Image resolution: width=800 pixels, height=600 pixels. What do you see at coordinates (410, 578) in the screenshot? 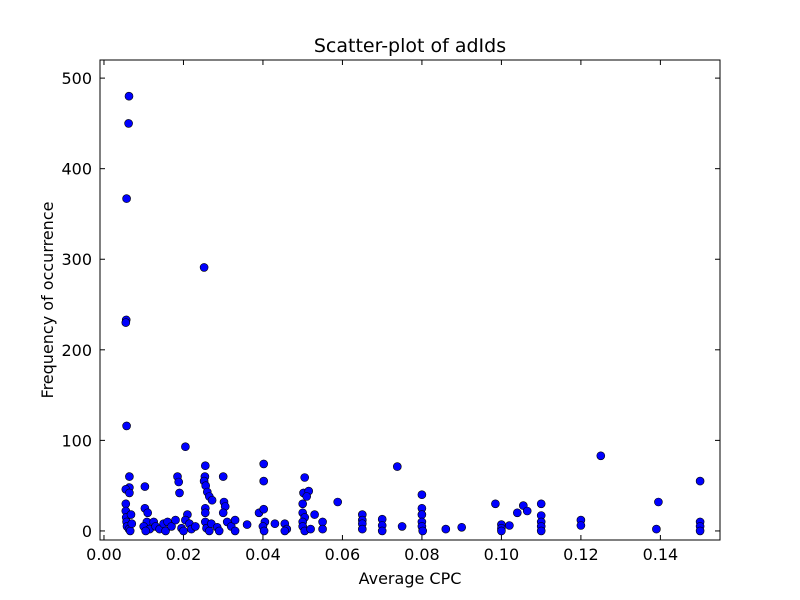
I see `x-axis-label: Average CPC` at bounding box center [410, 578].